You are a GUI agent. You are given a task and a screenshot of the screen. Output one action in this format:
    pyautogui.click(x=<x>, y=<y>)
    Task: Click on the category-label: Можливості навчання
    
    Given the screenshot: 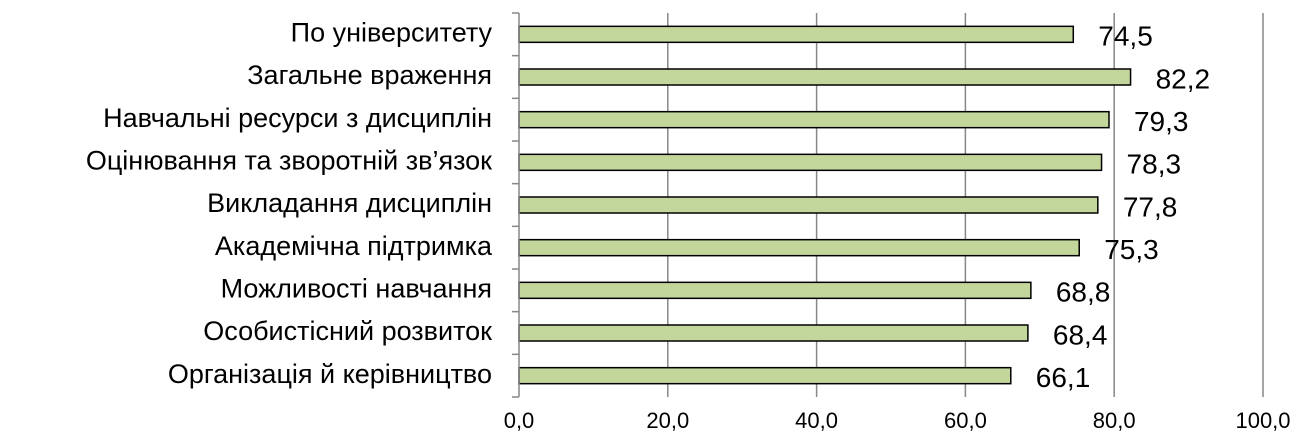 What is the action you would take?
    pyautogui.click(x=356, y=288)
    